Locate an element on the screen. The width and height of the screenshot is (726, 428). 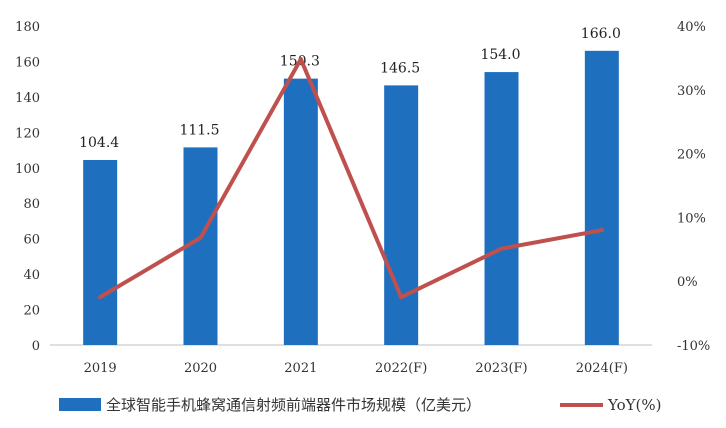
x-axis-tick-label: 2024(F) is located at coordinates (602, 368).